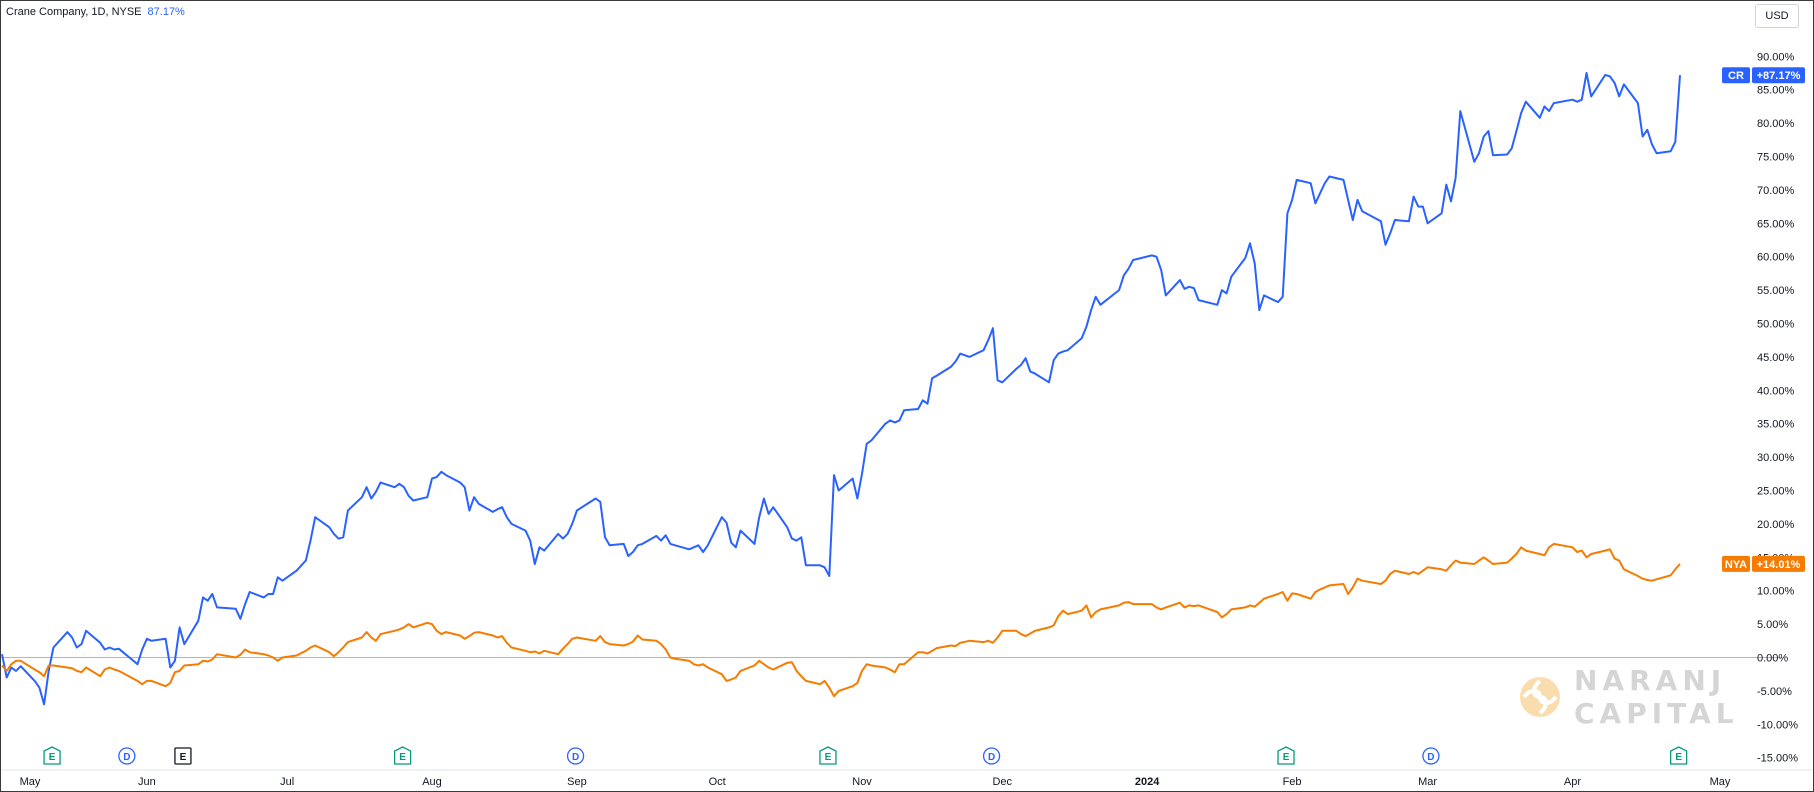 The height and width of the screenshot is (792, 1814). I want to click on y-tick-label: 65.00%, so click(1776, 224).